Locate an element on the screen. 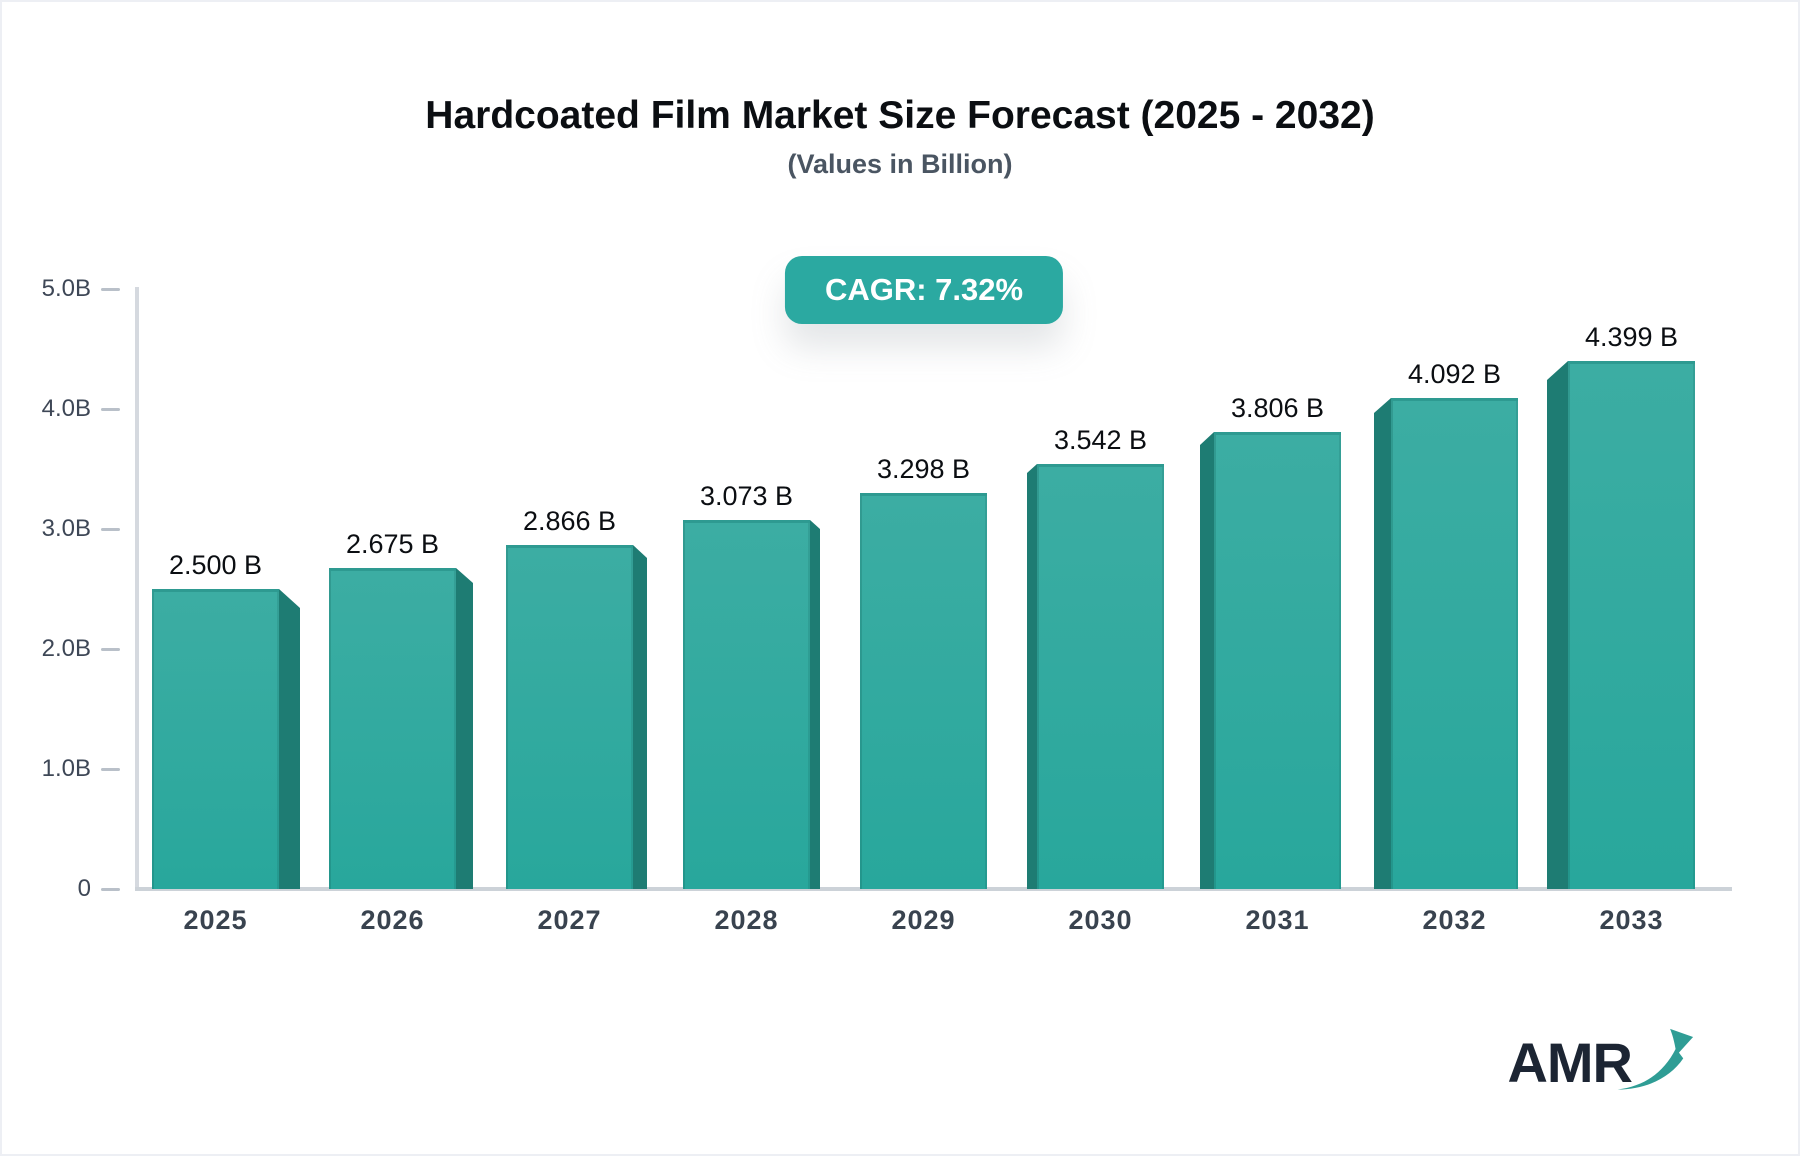  bar-value-label: 3.542 B is located at coordinates (1100, 440).